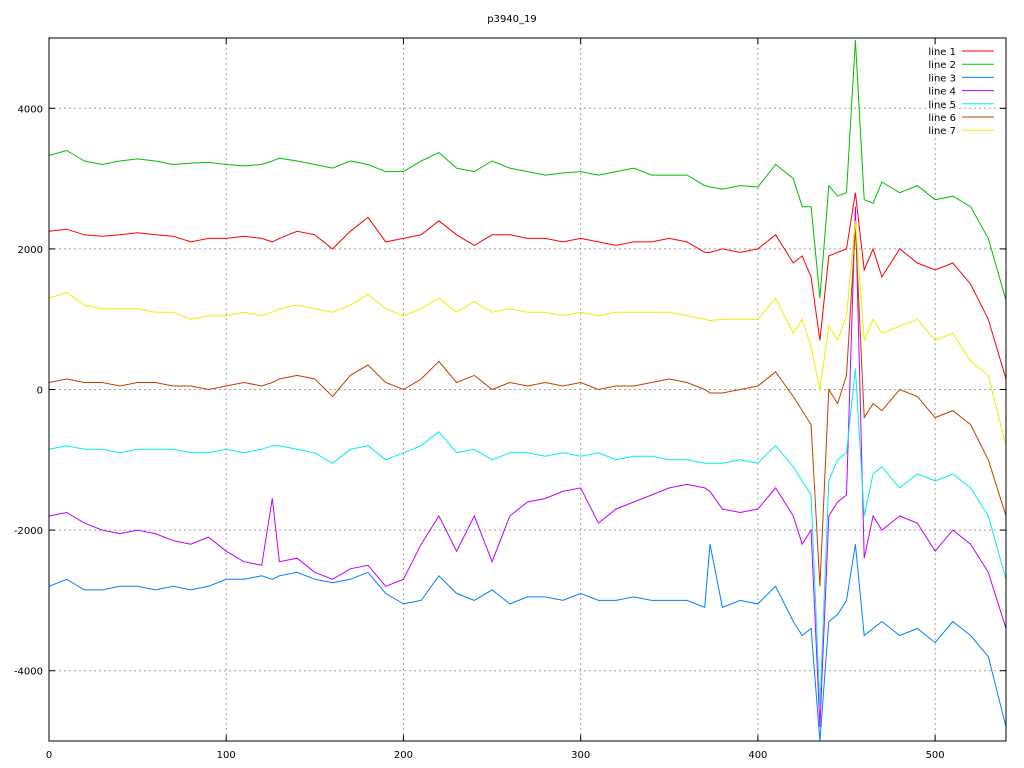 The width and height of the screenshot is (1024, 768). Describe the element at coordinates (942, 65) in the screenshot. I see `legend-label: line 2` at that location.